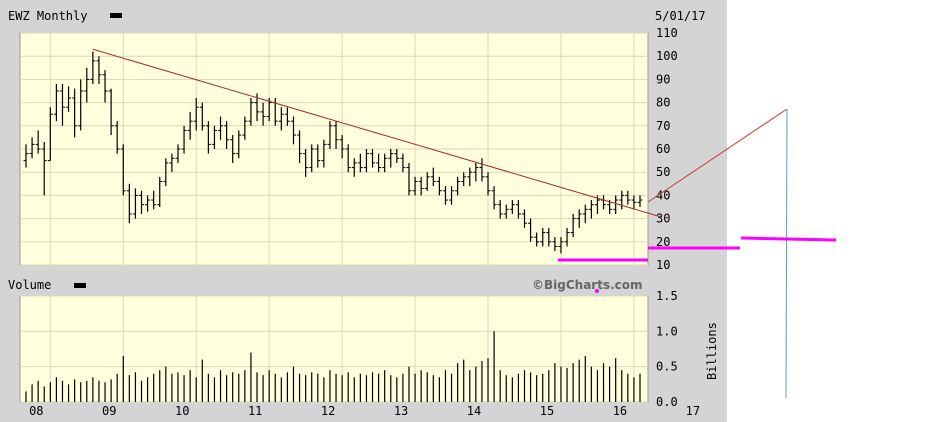  Describe the element at coordinates (333, 366) in the screenshot. I see `volume-bars` at that location.